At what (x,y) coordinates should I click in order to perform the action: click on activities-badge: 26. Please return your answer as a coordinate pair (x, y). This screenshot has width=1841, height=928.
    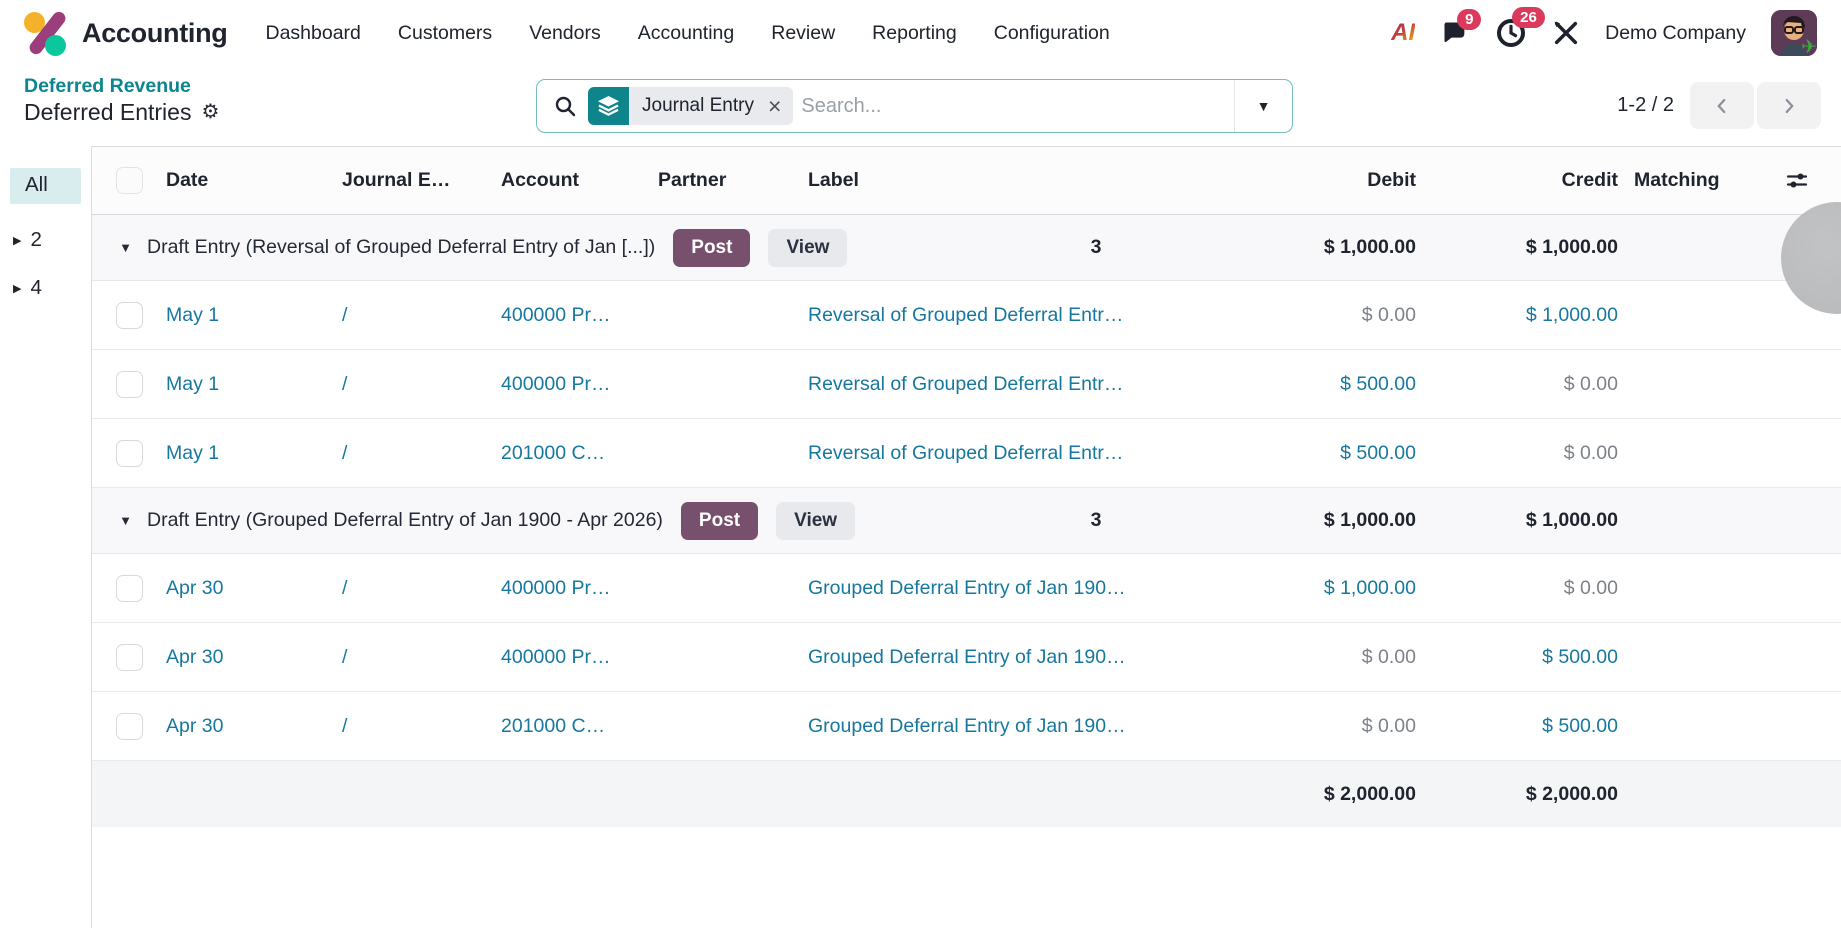
    Looking at the image, I should click on (1528, 17).